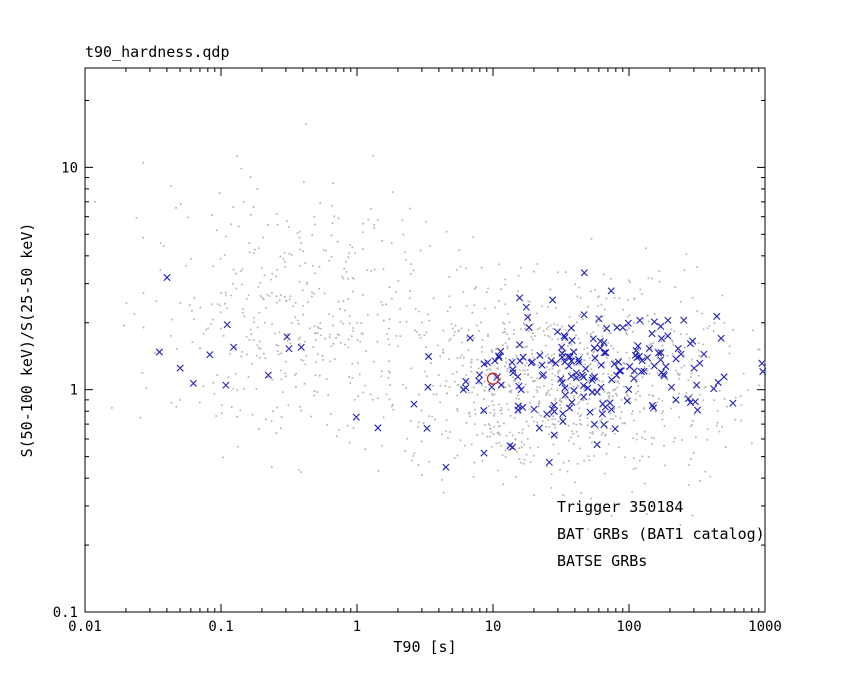  I want to click on y-tick-label: 1, so click(74, 391).